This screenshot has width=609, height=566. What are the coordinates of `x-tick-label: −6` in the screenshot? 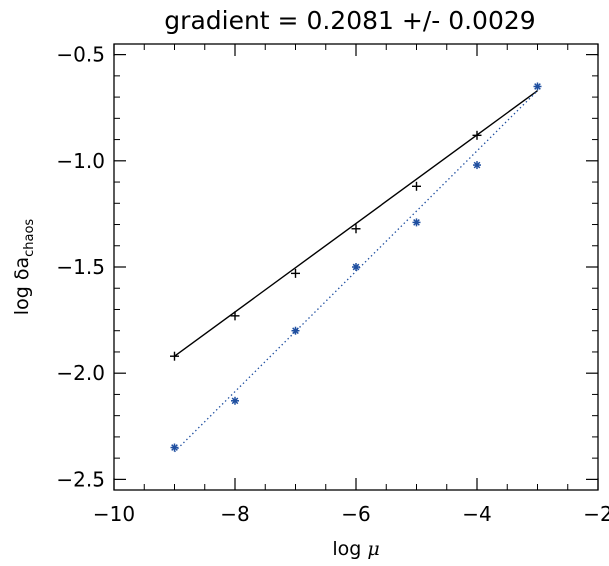 It's located at (355, 514).